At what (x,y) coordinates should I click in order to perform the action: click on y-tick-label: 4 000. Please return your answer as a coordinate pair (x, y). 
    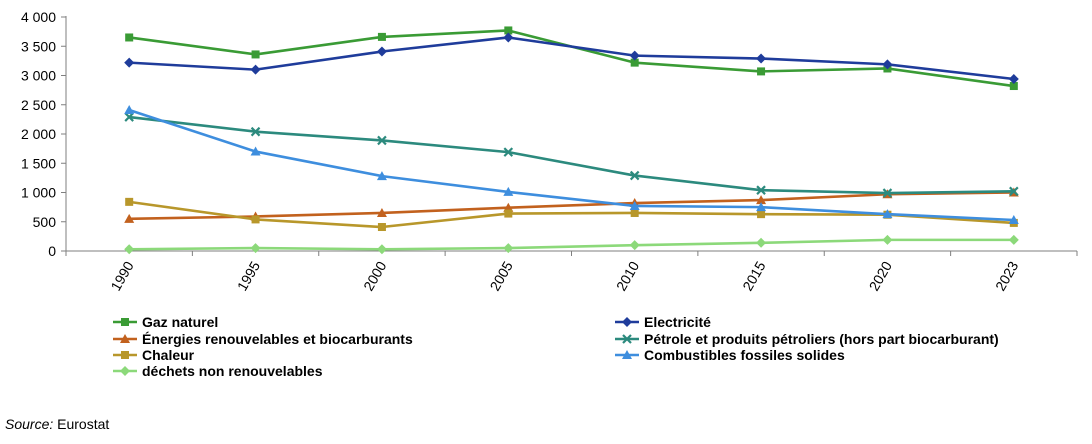
    Looking at the image, I should click on (38, 17).